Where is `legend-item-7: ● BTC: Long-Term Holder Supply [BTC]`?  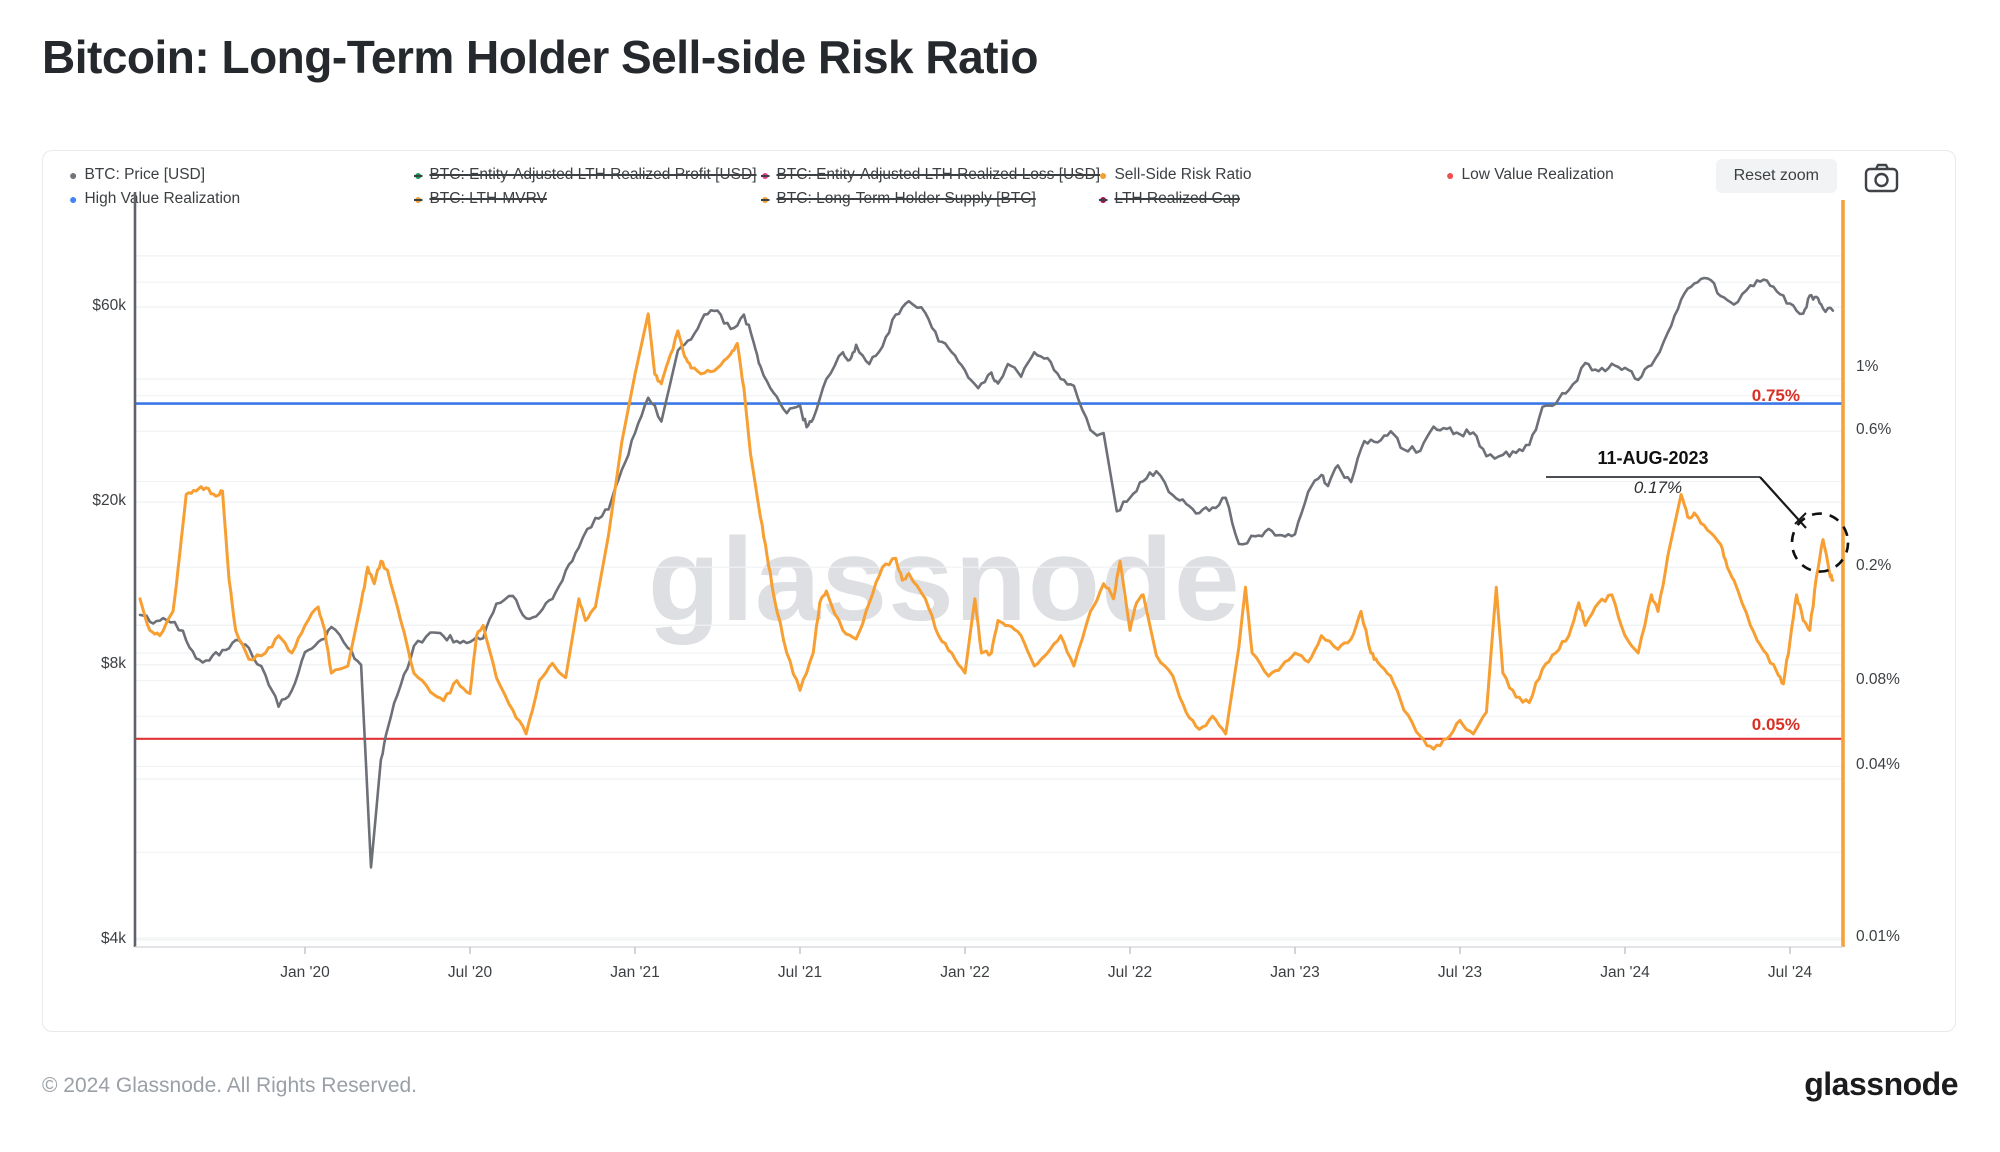 legend-item-7: ● BTC: Long-Term Holder Supply [BTC] is located at coordinates (930, 199).